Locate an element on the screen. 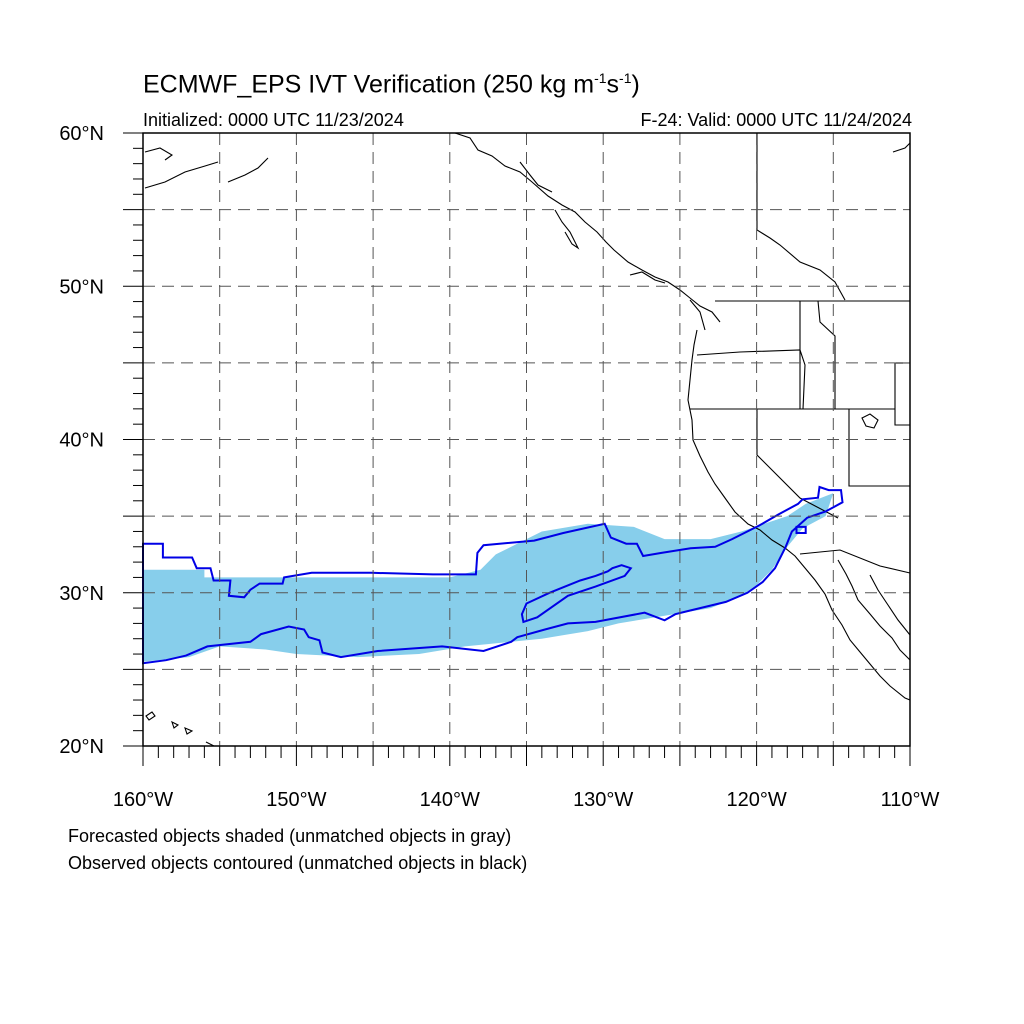 This screenshot has width=1024, height=1024. great-salt-lake is located at coordinates (870, 421).